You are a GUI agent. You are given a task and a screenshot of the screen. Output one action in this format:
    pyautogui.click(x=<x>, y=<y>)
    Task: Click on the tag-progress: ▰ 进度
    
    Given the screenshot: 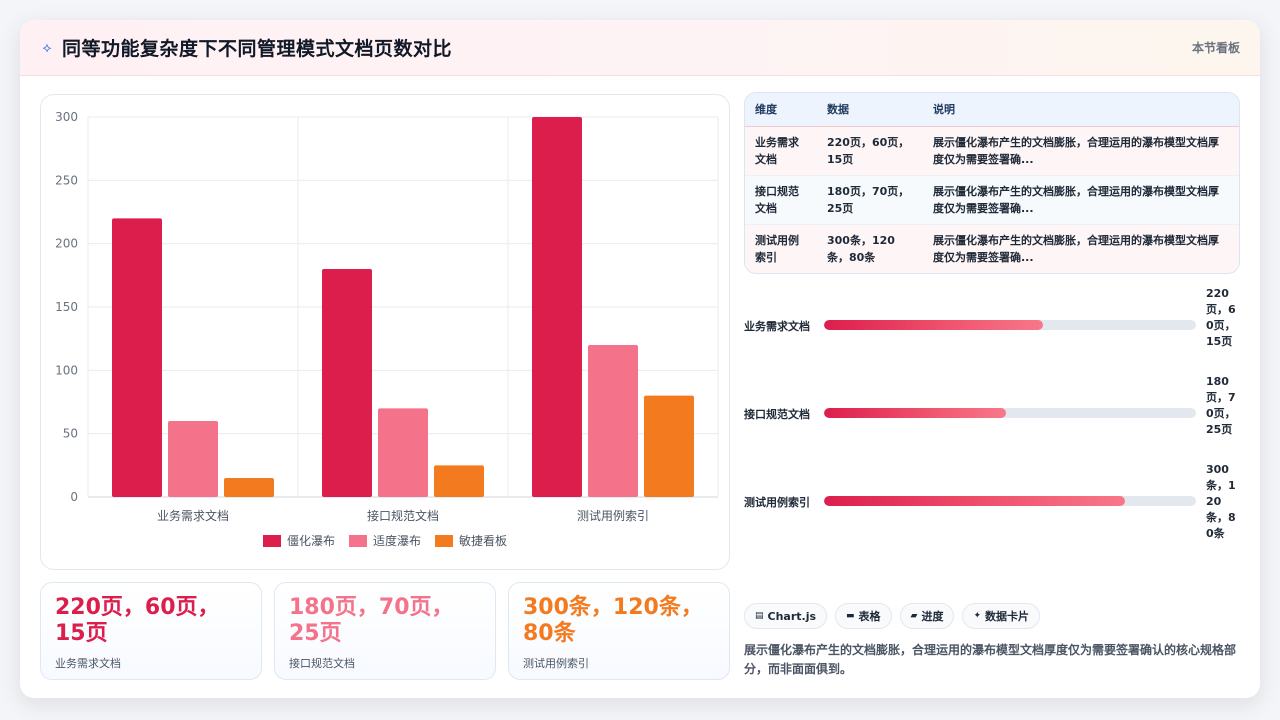 What is the action you would take?
    pyautogui.click(x=927, y=616)
    